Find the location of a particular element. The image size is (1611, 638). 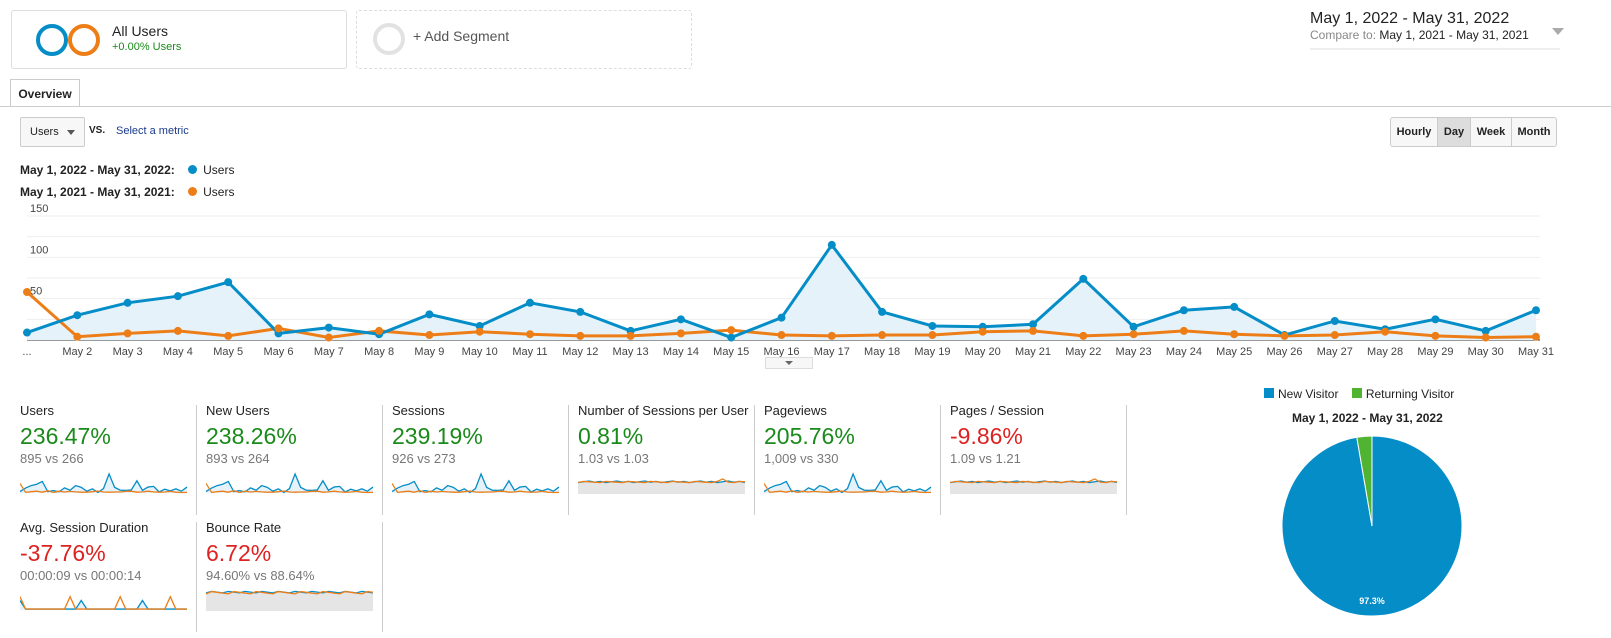

metric-select-value: Users is located at coordinates (44, 132).